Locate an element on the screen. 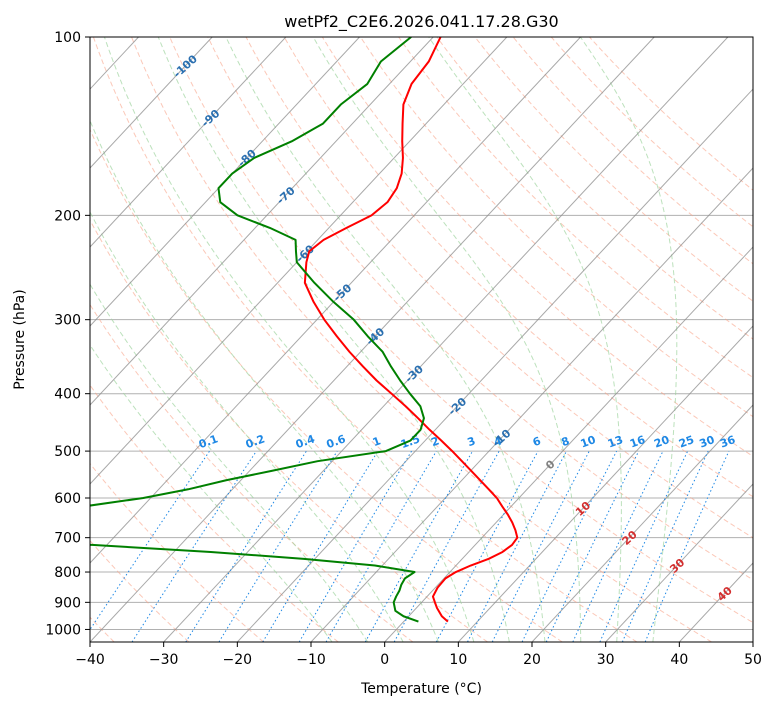 The image size is (775, 708). mixing-ratio-label: 1.5 is located at coordinates (410, 441).